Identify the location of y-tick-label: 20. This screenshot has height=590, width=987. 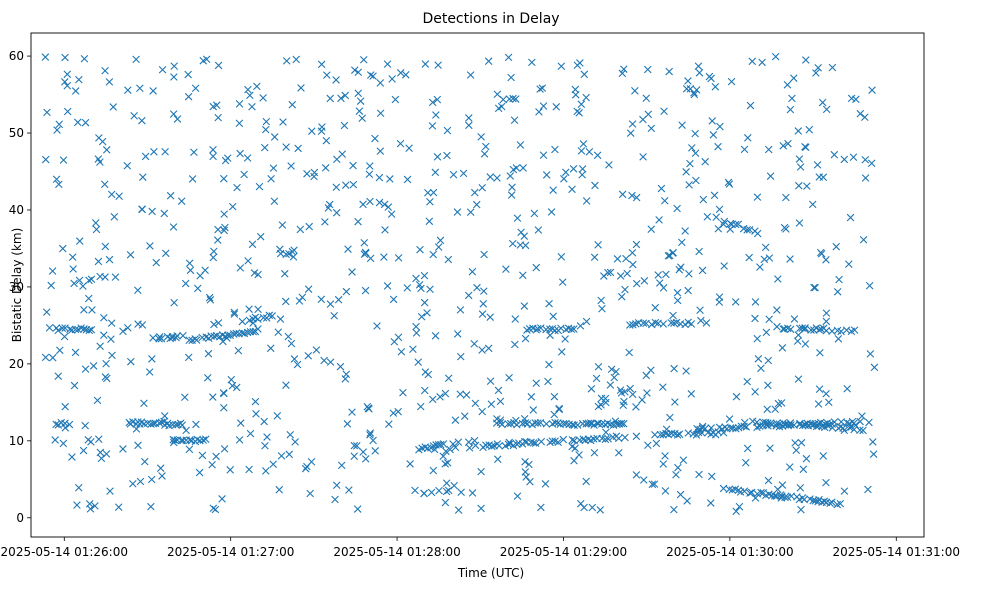
(16, 364).